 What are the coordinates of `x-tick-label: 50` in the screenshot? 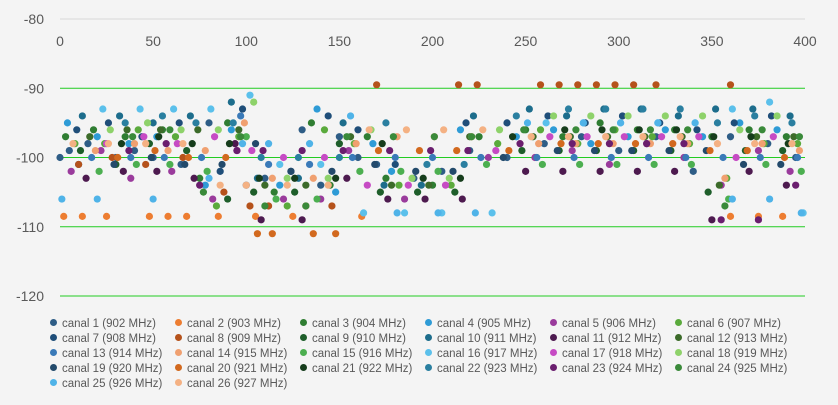 It's located at (153, 41).